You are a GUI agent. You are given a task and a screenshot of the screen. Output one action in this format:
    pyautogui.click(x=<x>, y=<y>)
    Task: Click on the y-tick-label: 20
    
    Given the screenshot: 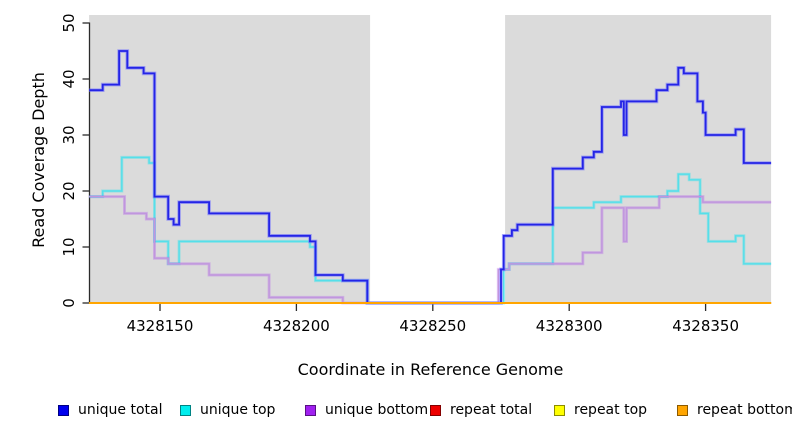 What is the action you would take?
    pyautogui.click(x=69, y=190)
    